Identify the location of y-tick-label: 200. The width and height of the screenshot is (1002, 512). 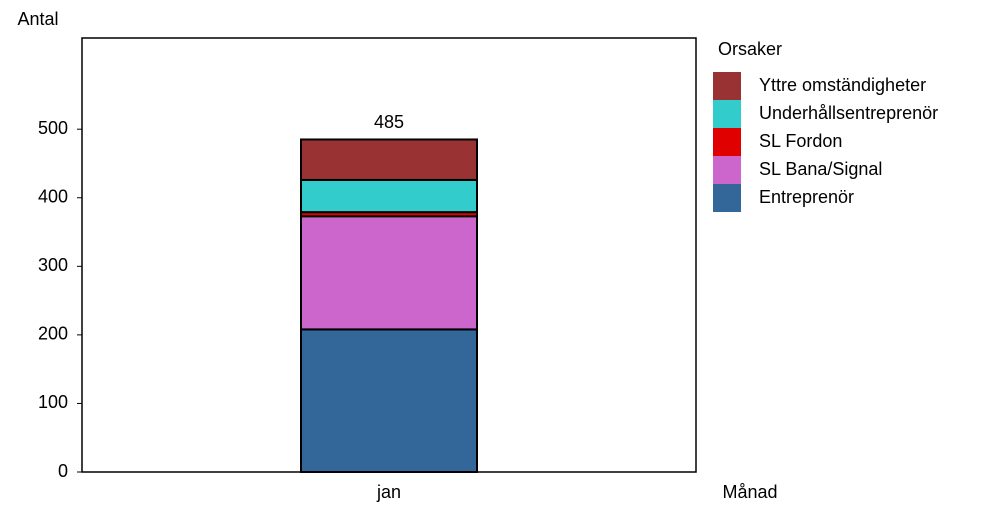
(53, 334).